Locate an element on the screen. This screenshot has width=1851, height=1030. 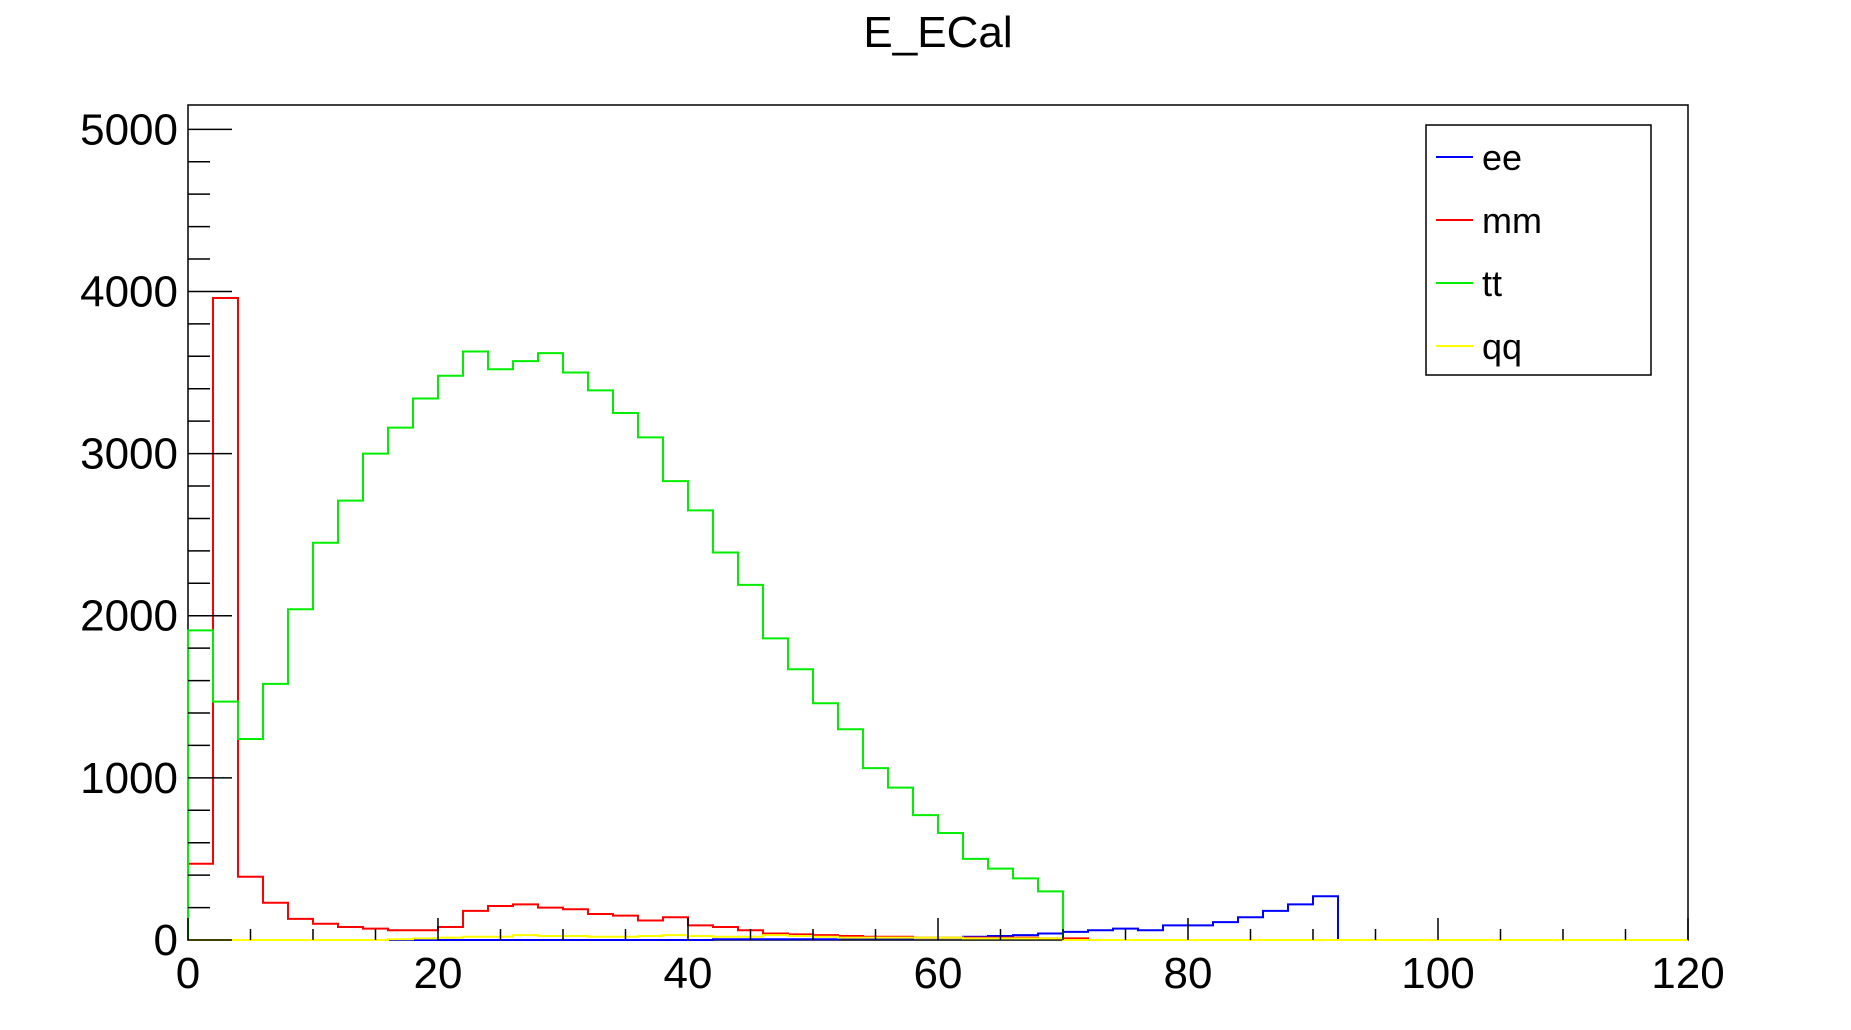
legend: ee mm tt qq is located at coordinates (1538, 250).